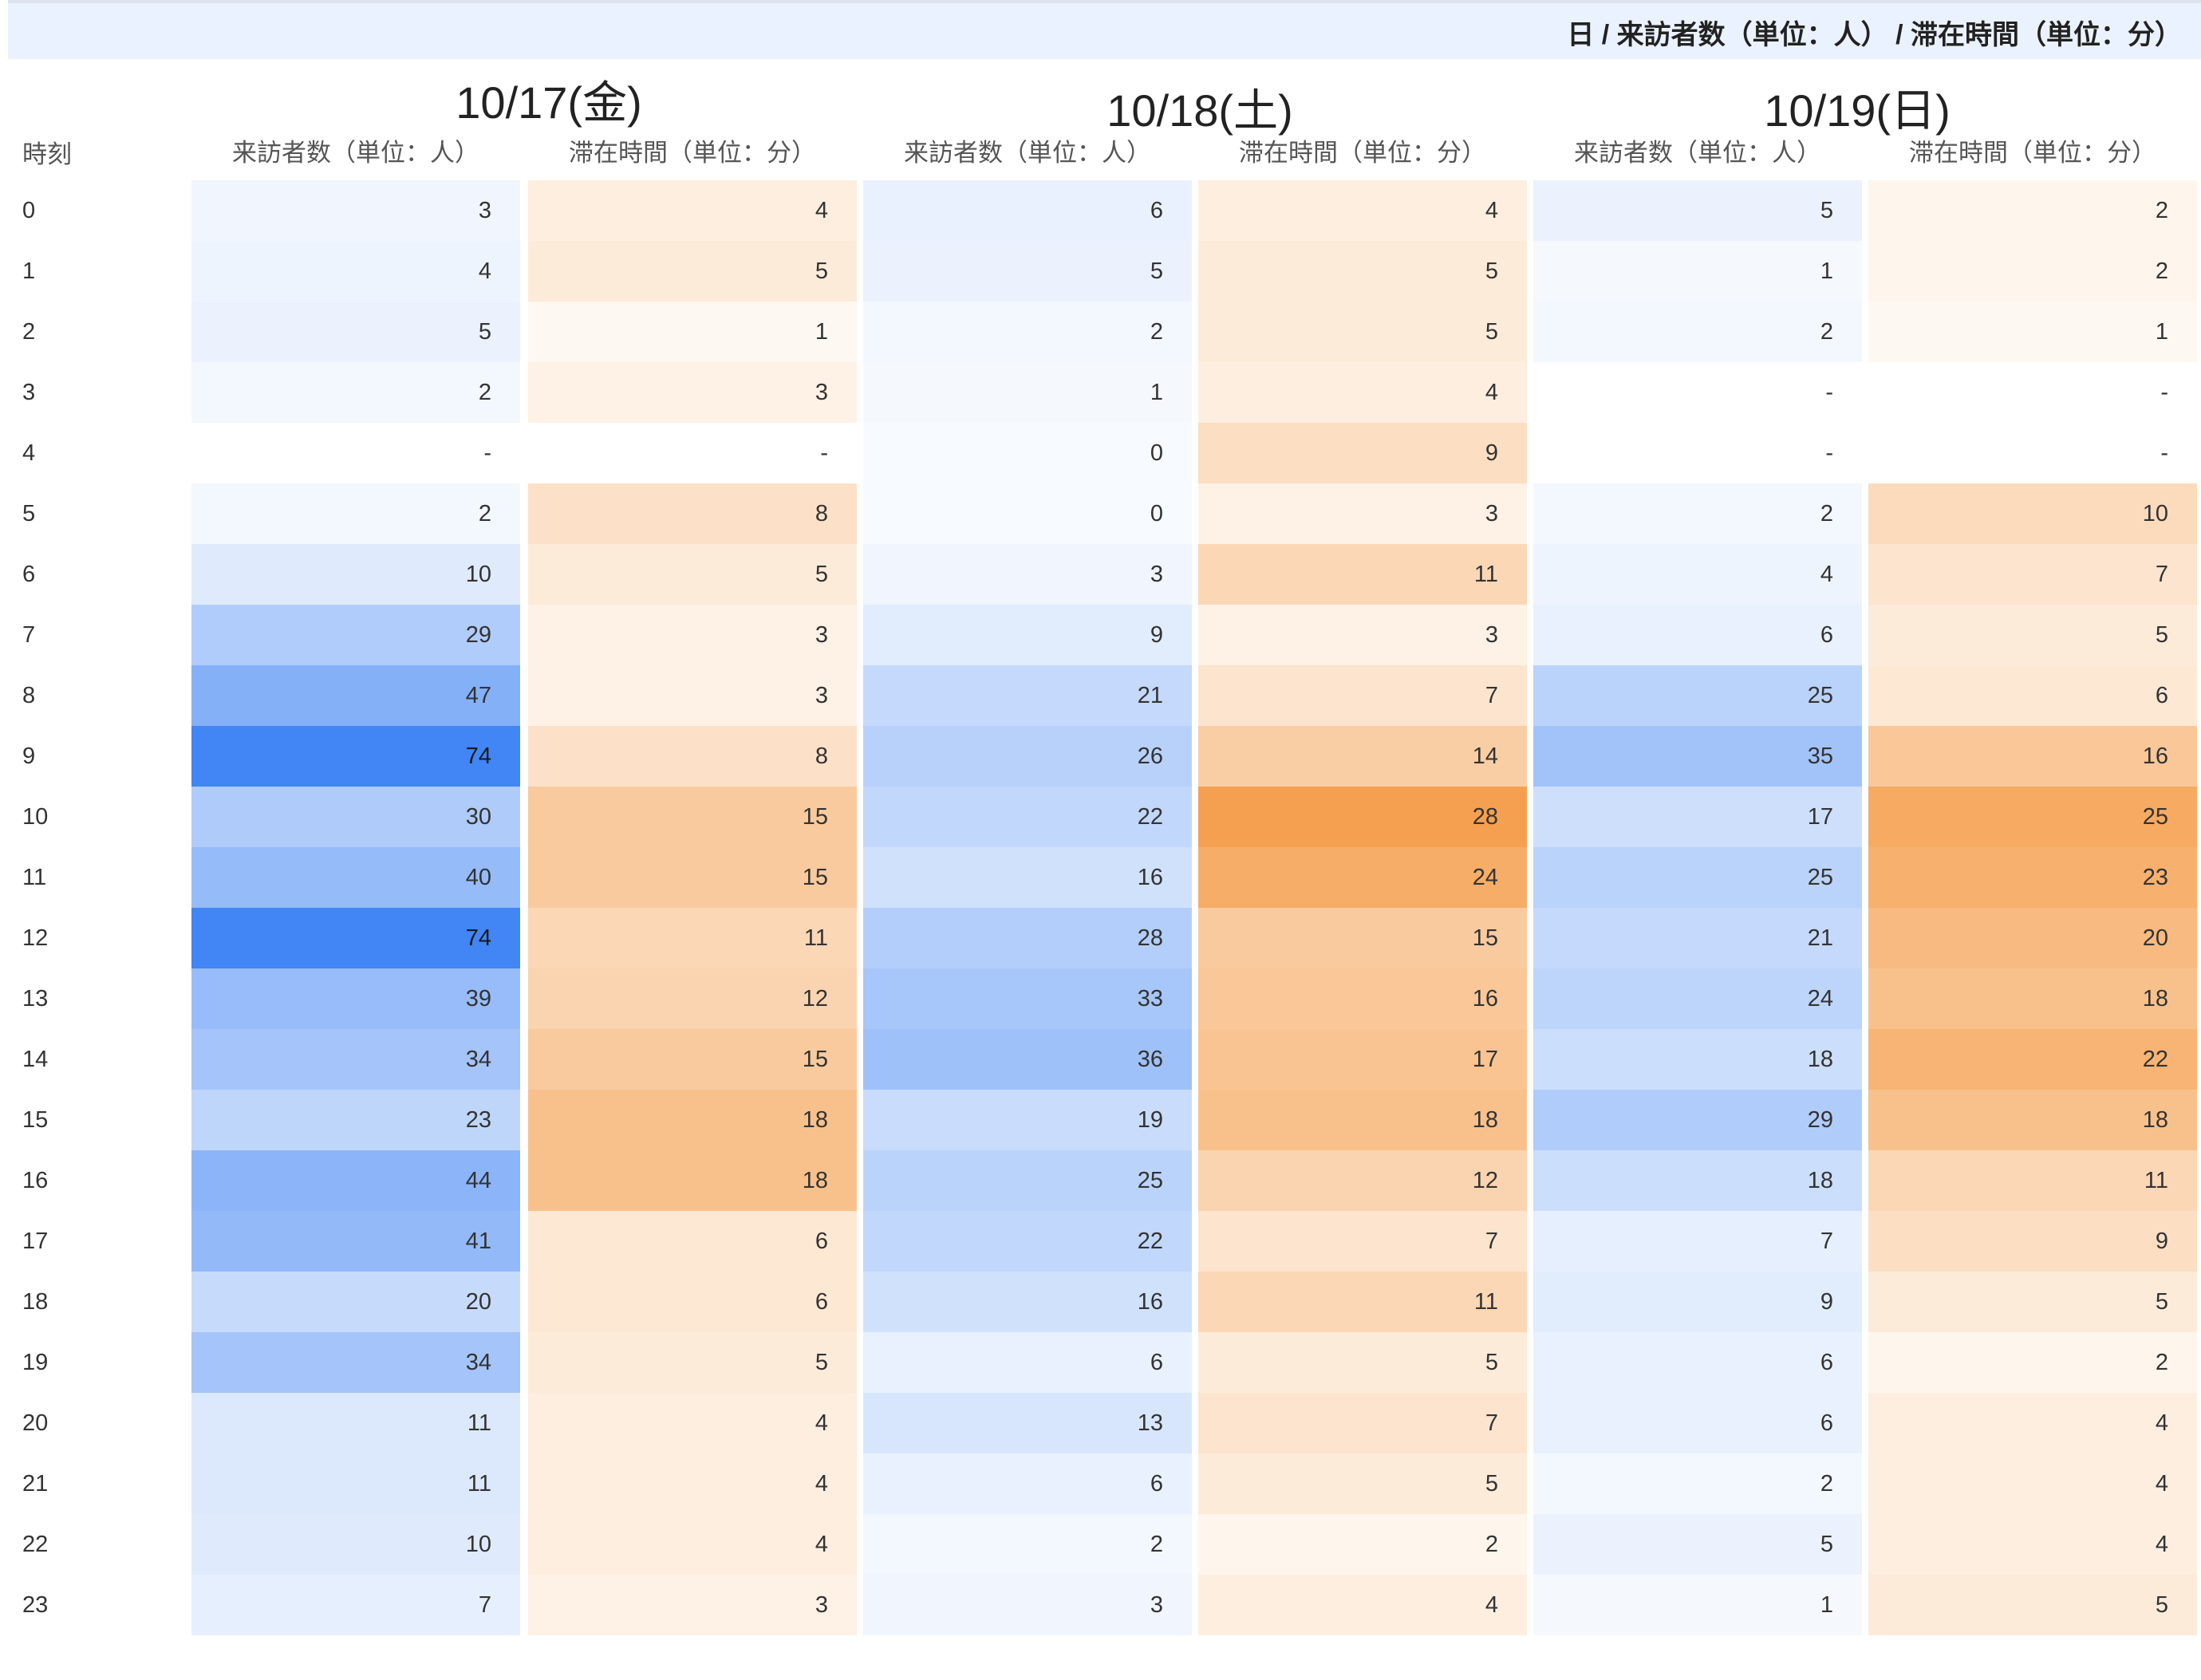 The width and height of the screenshot is (2201, 1680). I want to click on visitors-cell: 74, so click(355, 756).